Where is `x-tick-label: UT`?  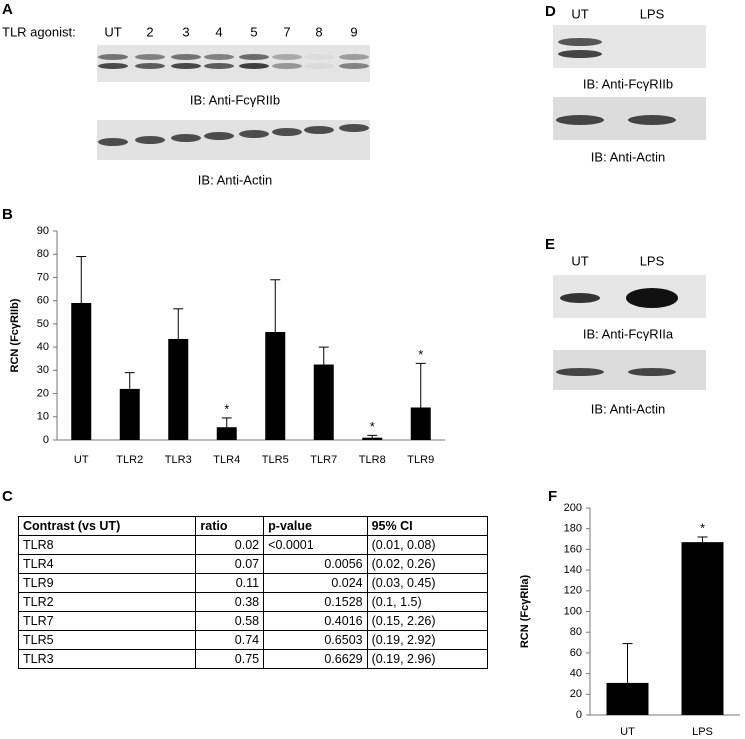 x-tick-label: UT is located at coordinates (81, 460).